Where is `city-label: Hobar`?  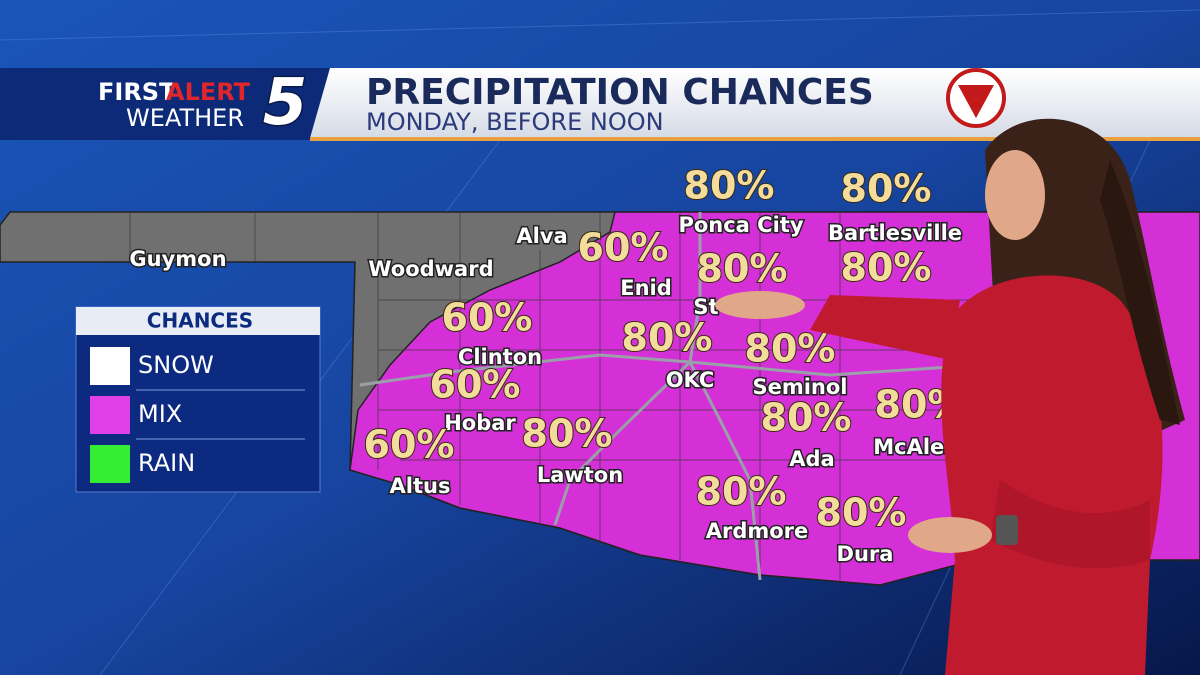
city-label: Hobar is located at coordinates (480, 423).